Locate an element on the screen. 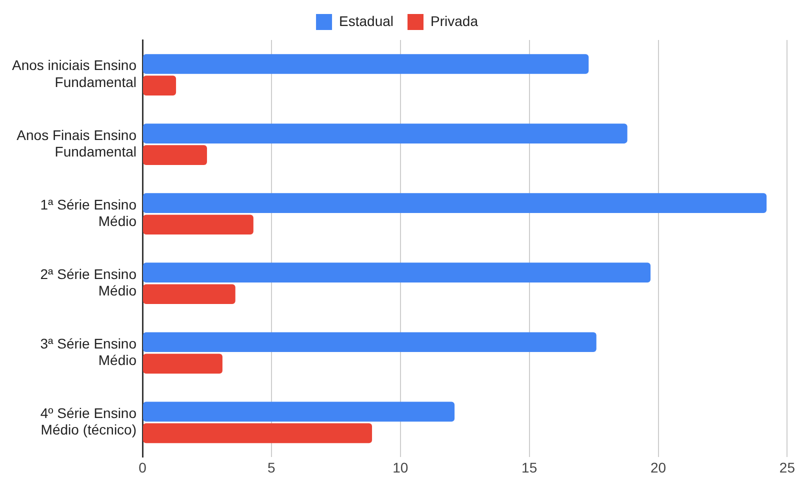  legend-label: Privada is located at coordinates (454, 20).